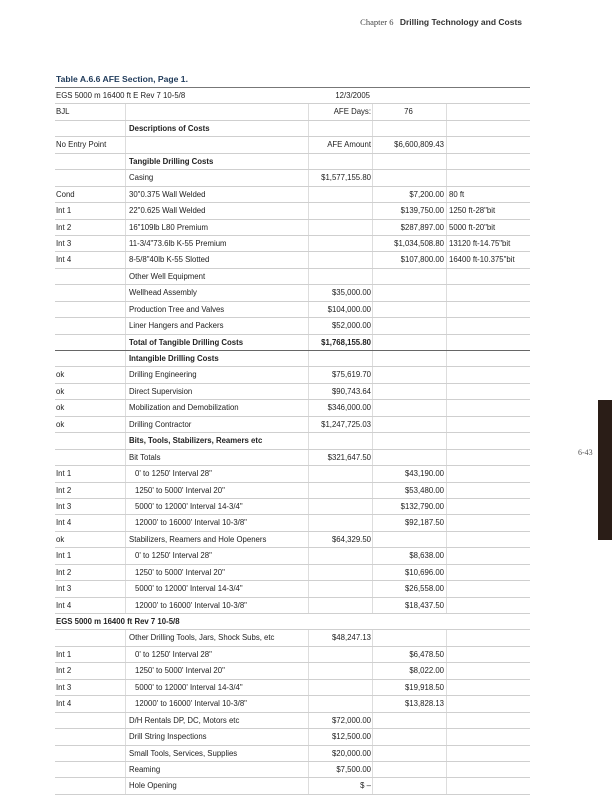 Image resolution: width=612 pixels, height=795 pixels. I want to click on cell-description: Bits, Tools, Stabilizers, Reamers etc, so click(217, 441).